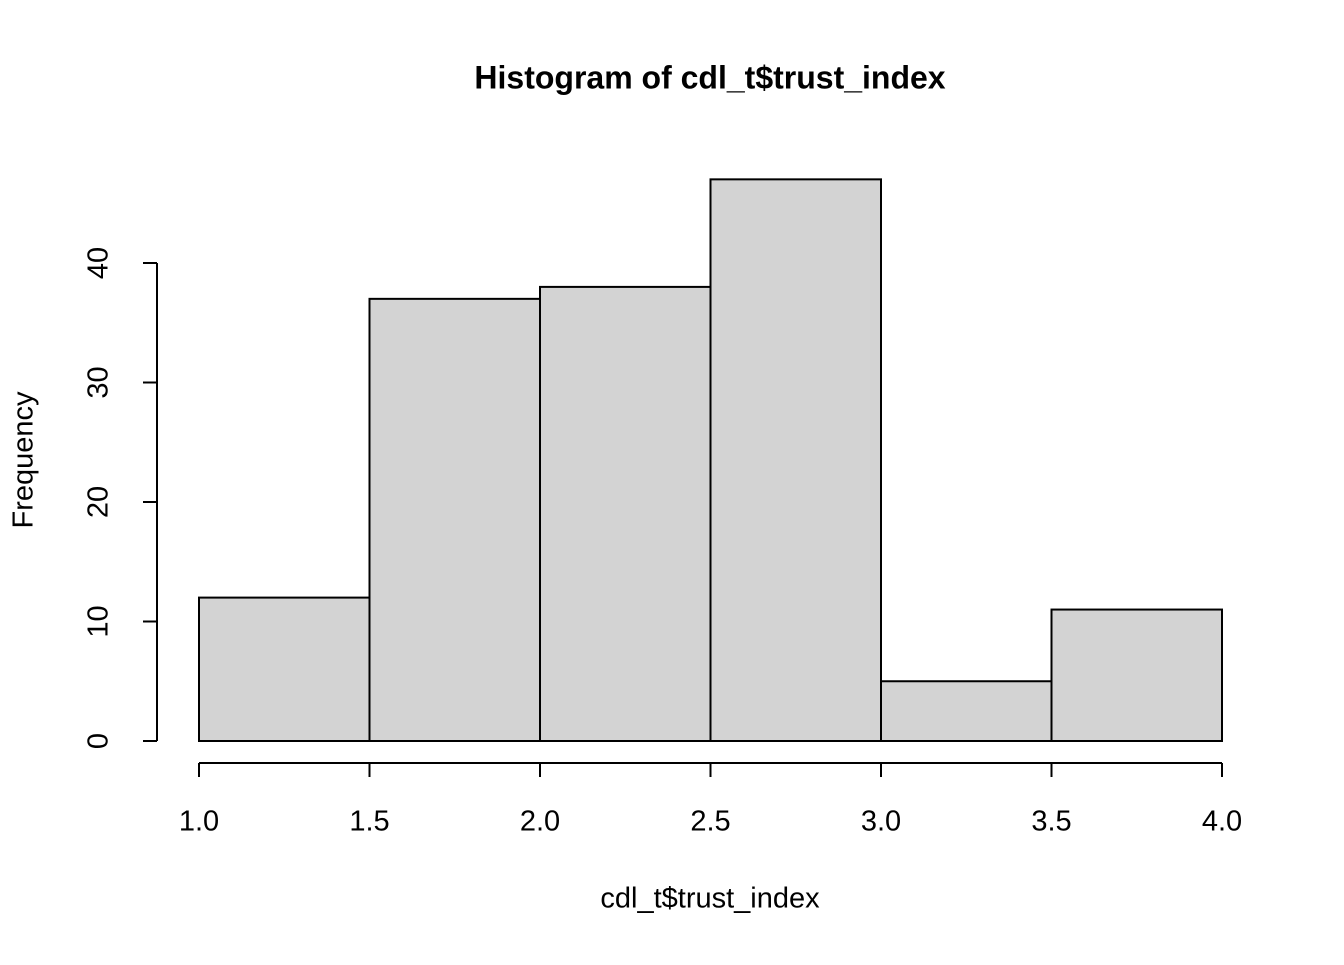 The width and height of the screenshot is (1344, 965). I want to click on x-axis-label: cdl_t$trust_index, so click(710, 899).